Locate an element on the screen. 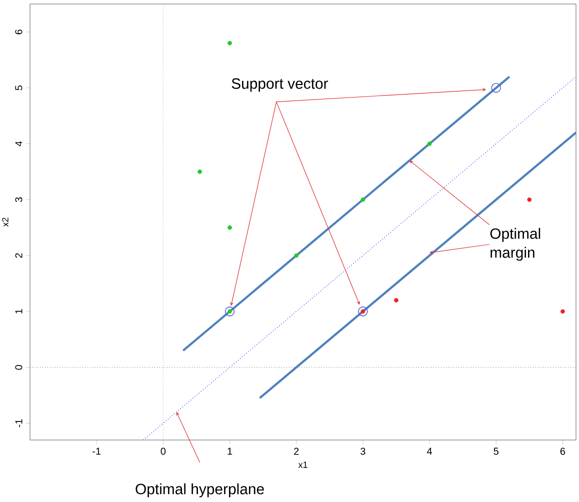 The width and height of the screenshot is (579, 502). x-tick-label: 5 is located at coordinates (496, 451).